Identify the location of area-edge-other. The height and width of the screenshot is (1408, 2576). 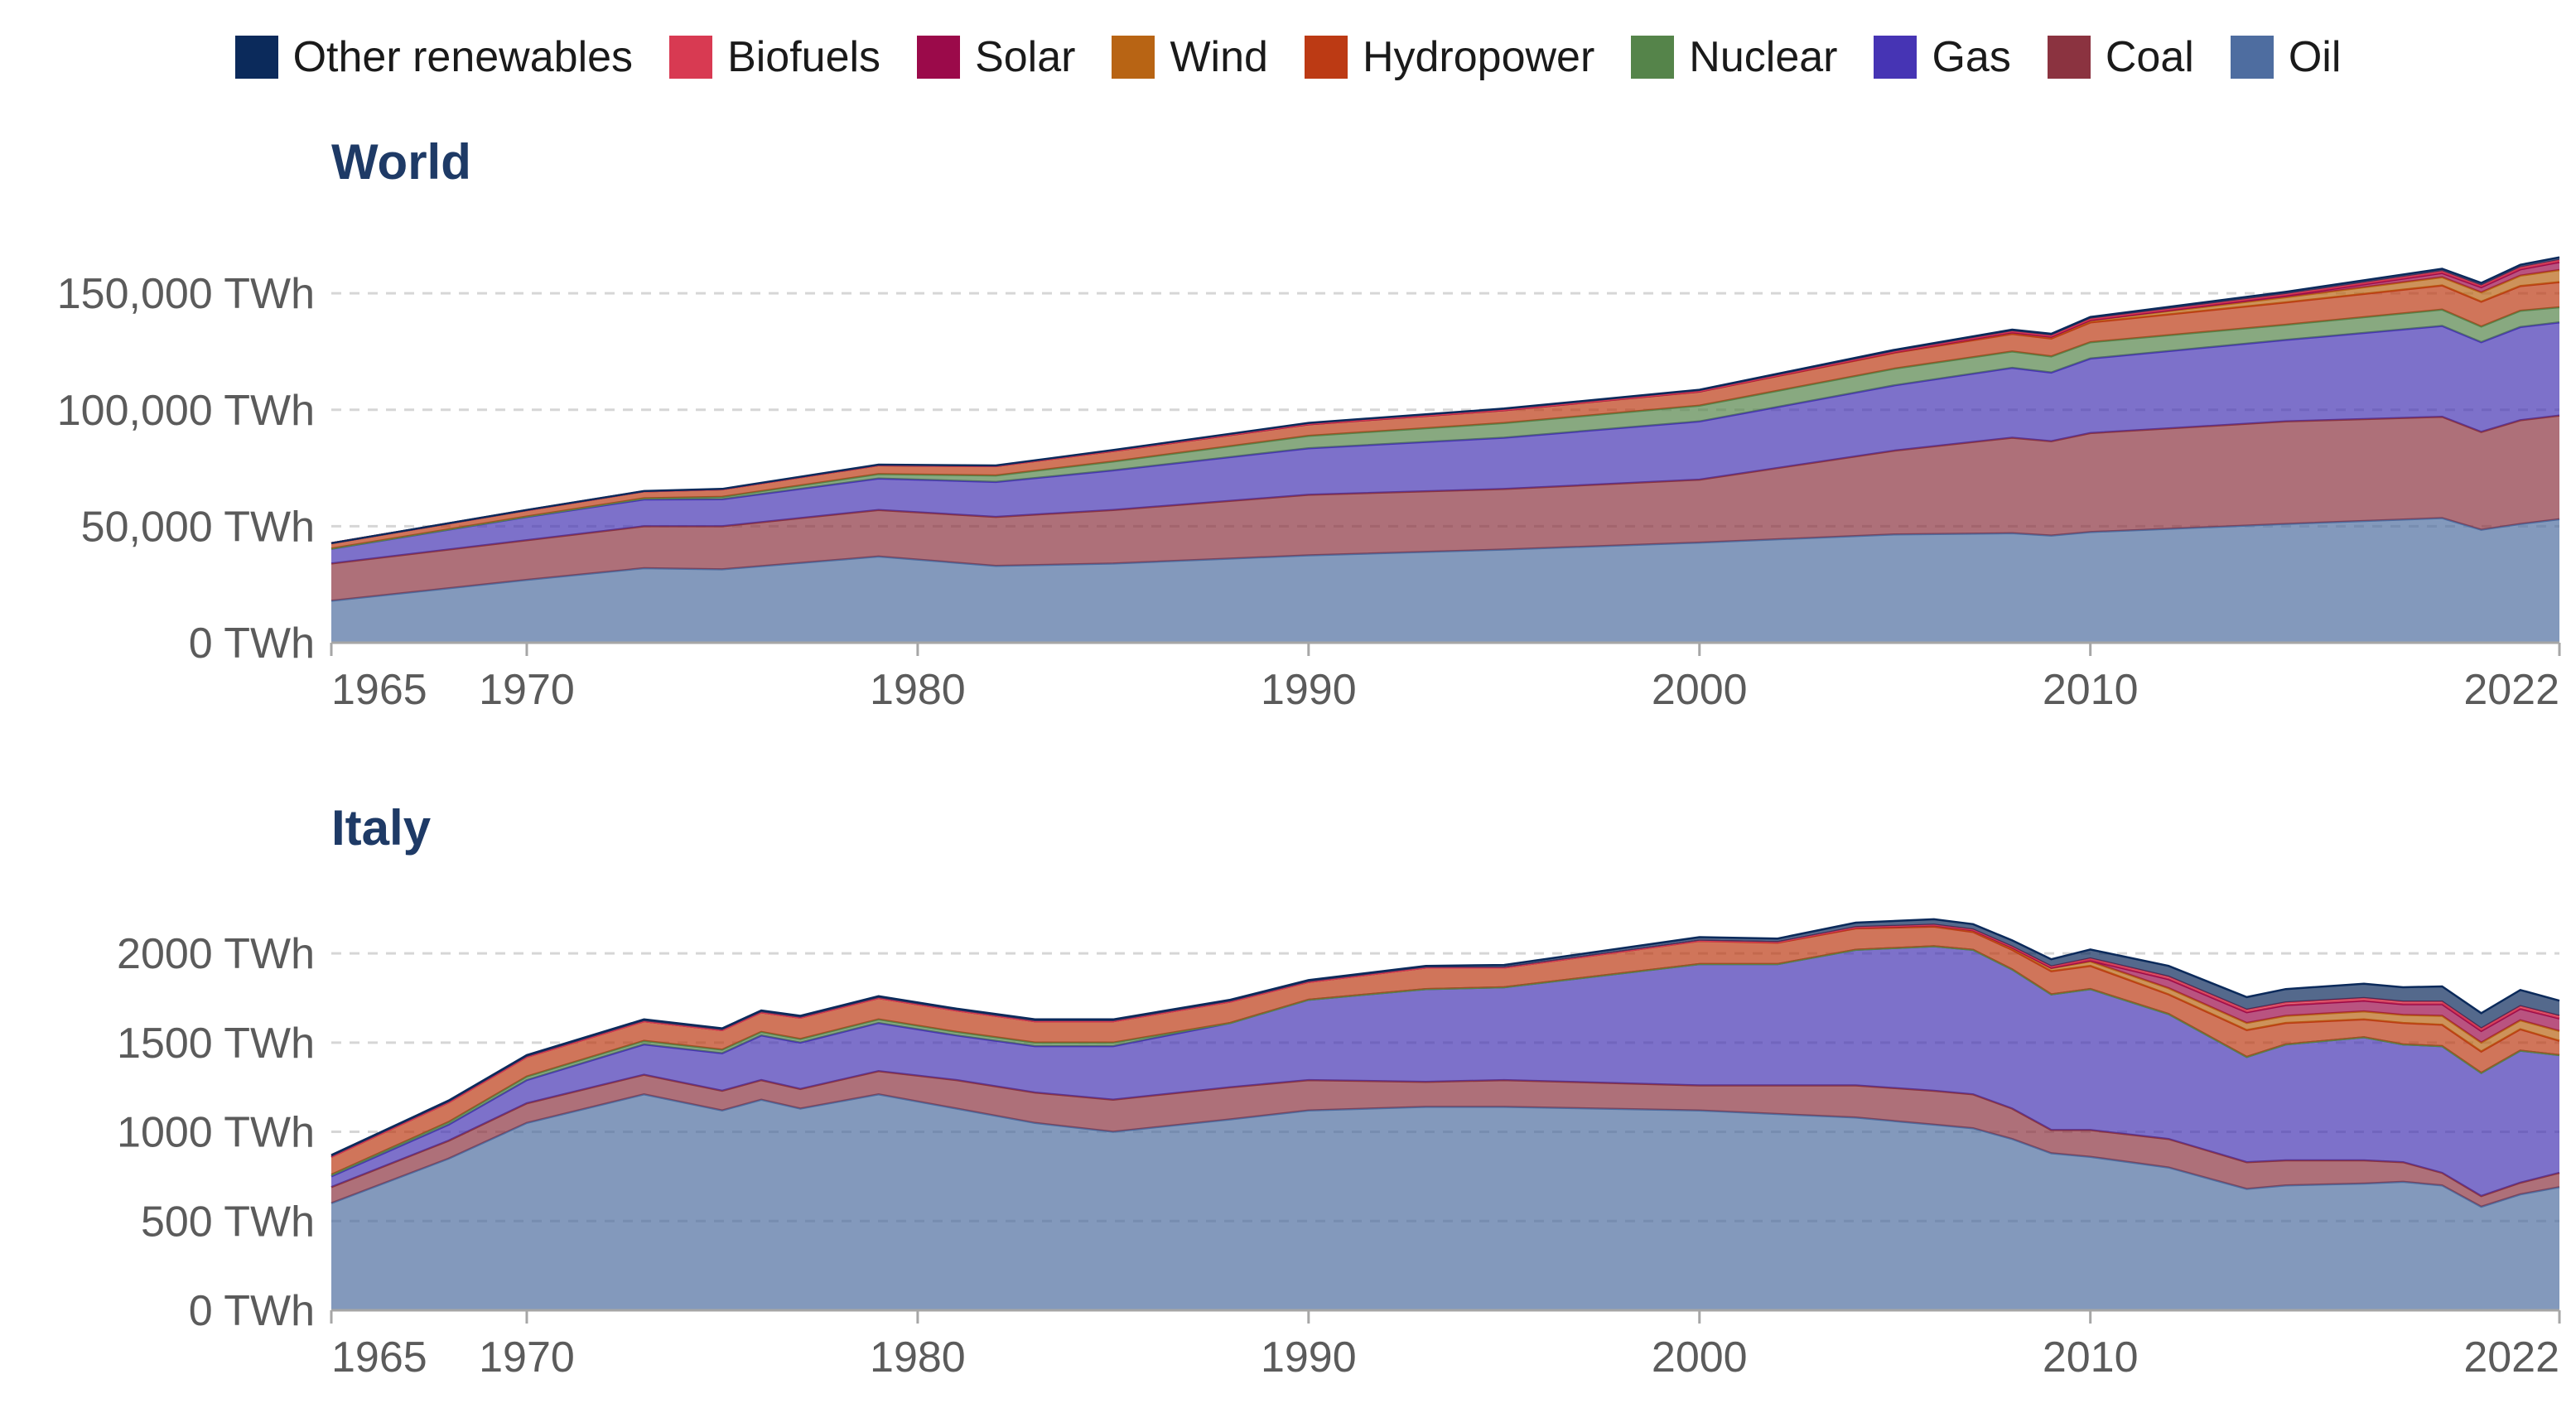
(1445, 1037).